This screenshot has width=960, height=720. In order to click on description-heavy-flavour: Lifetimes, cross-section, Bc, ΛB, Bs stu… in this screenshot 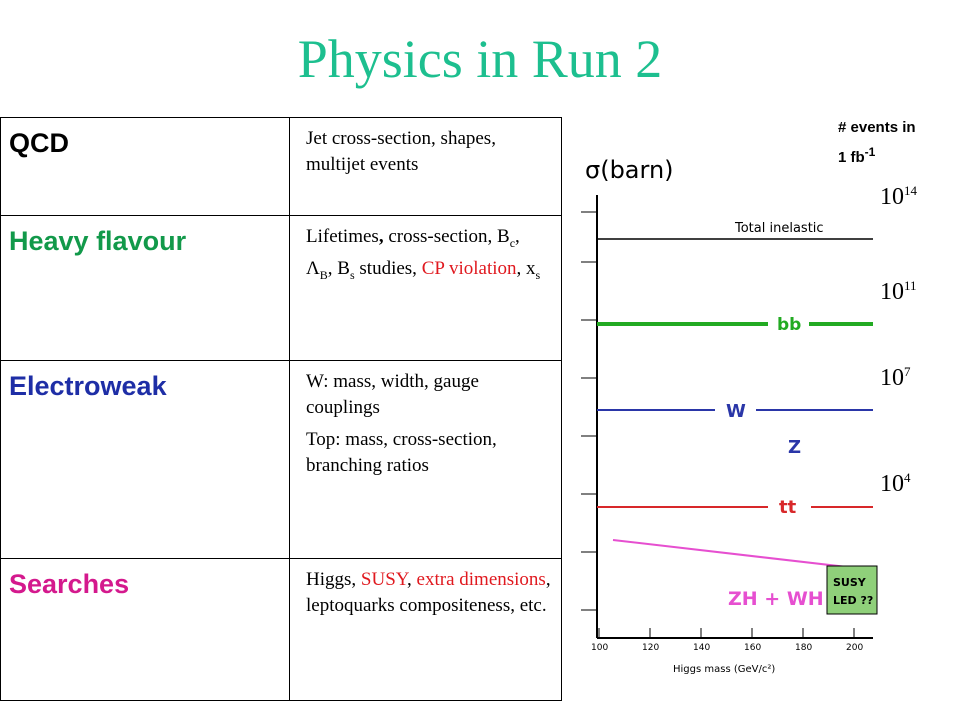, I will do `click(425, 288)`.